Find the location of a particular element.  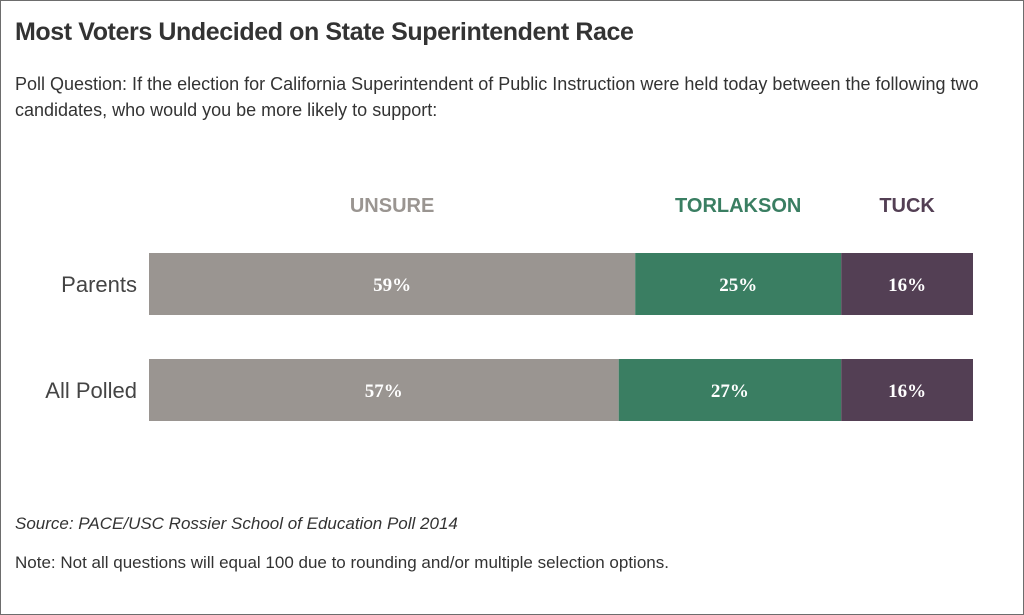

legend: UNSURE TORLAKSON TUCK is located at coordinates (643, 206).